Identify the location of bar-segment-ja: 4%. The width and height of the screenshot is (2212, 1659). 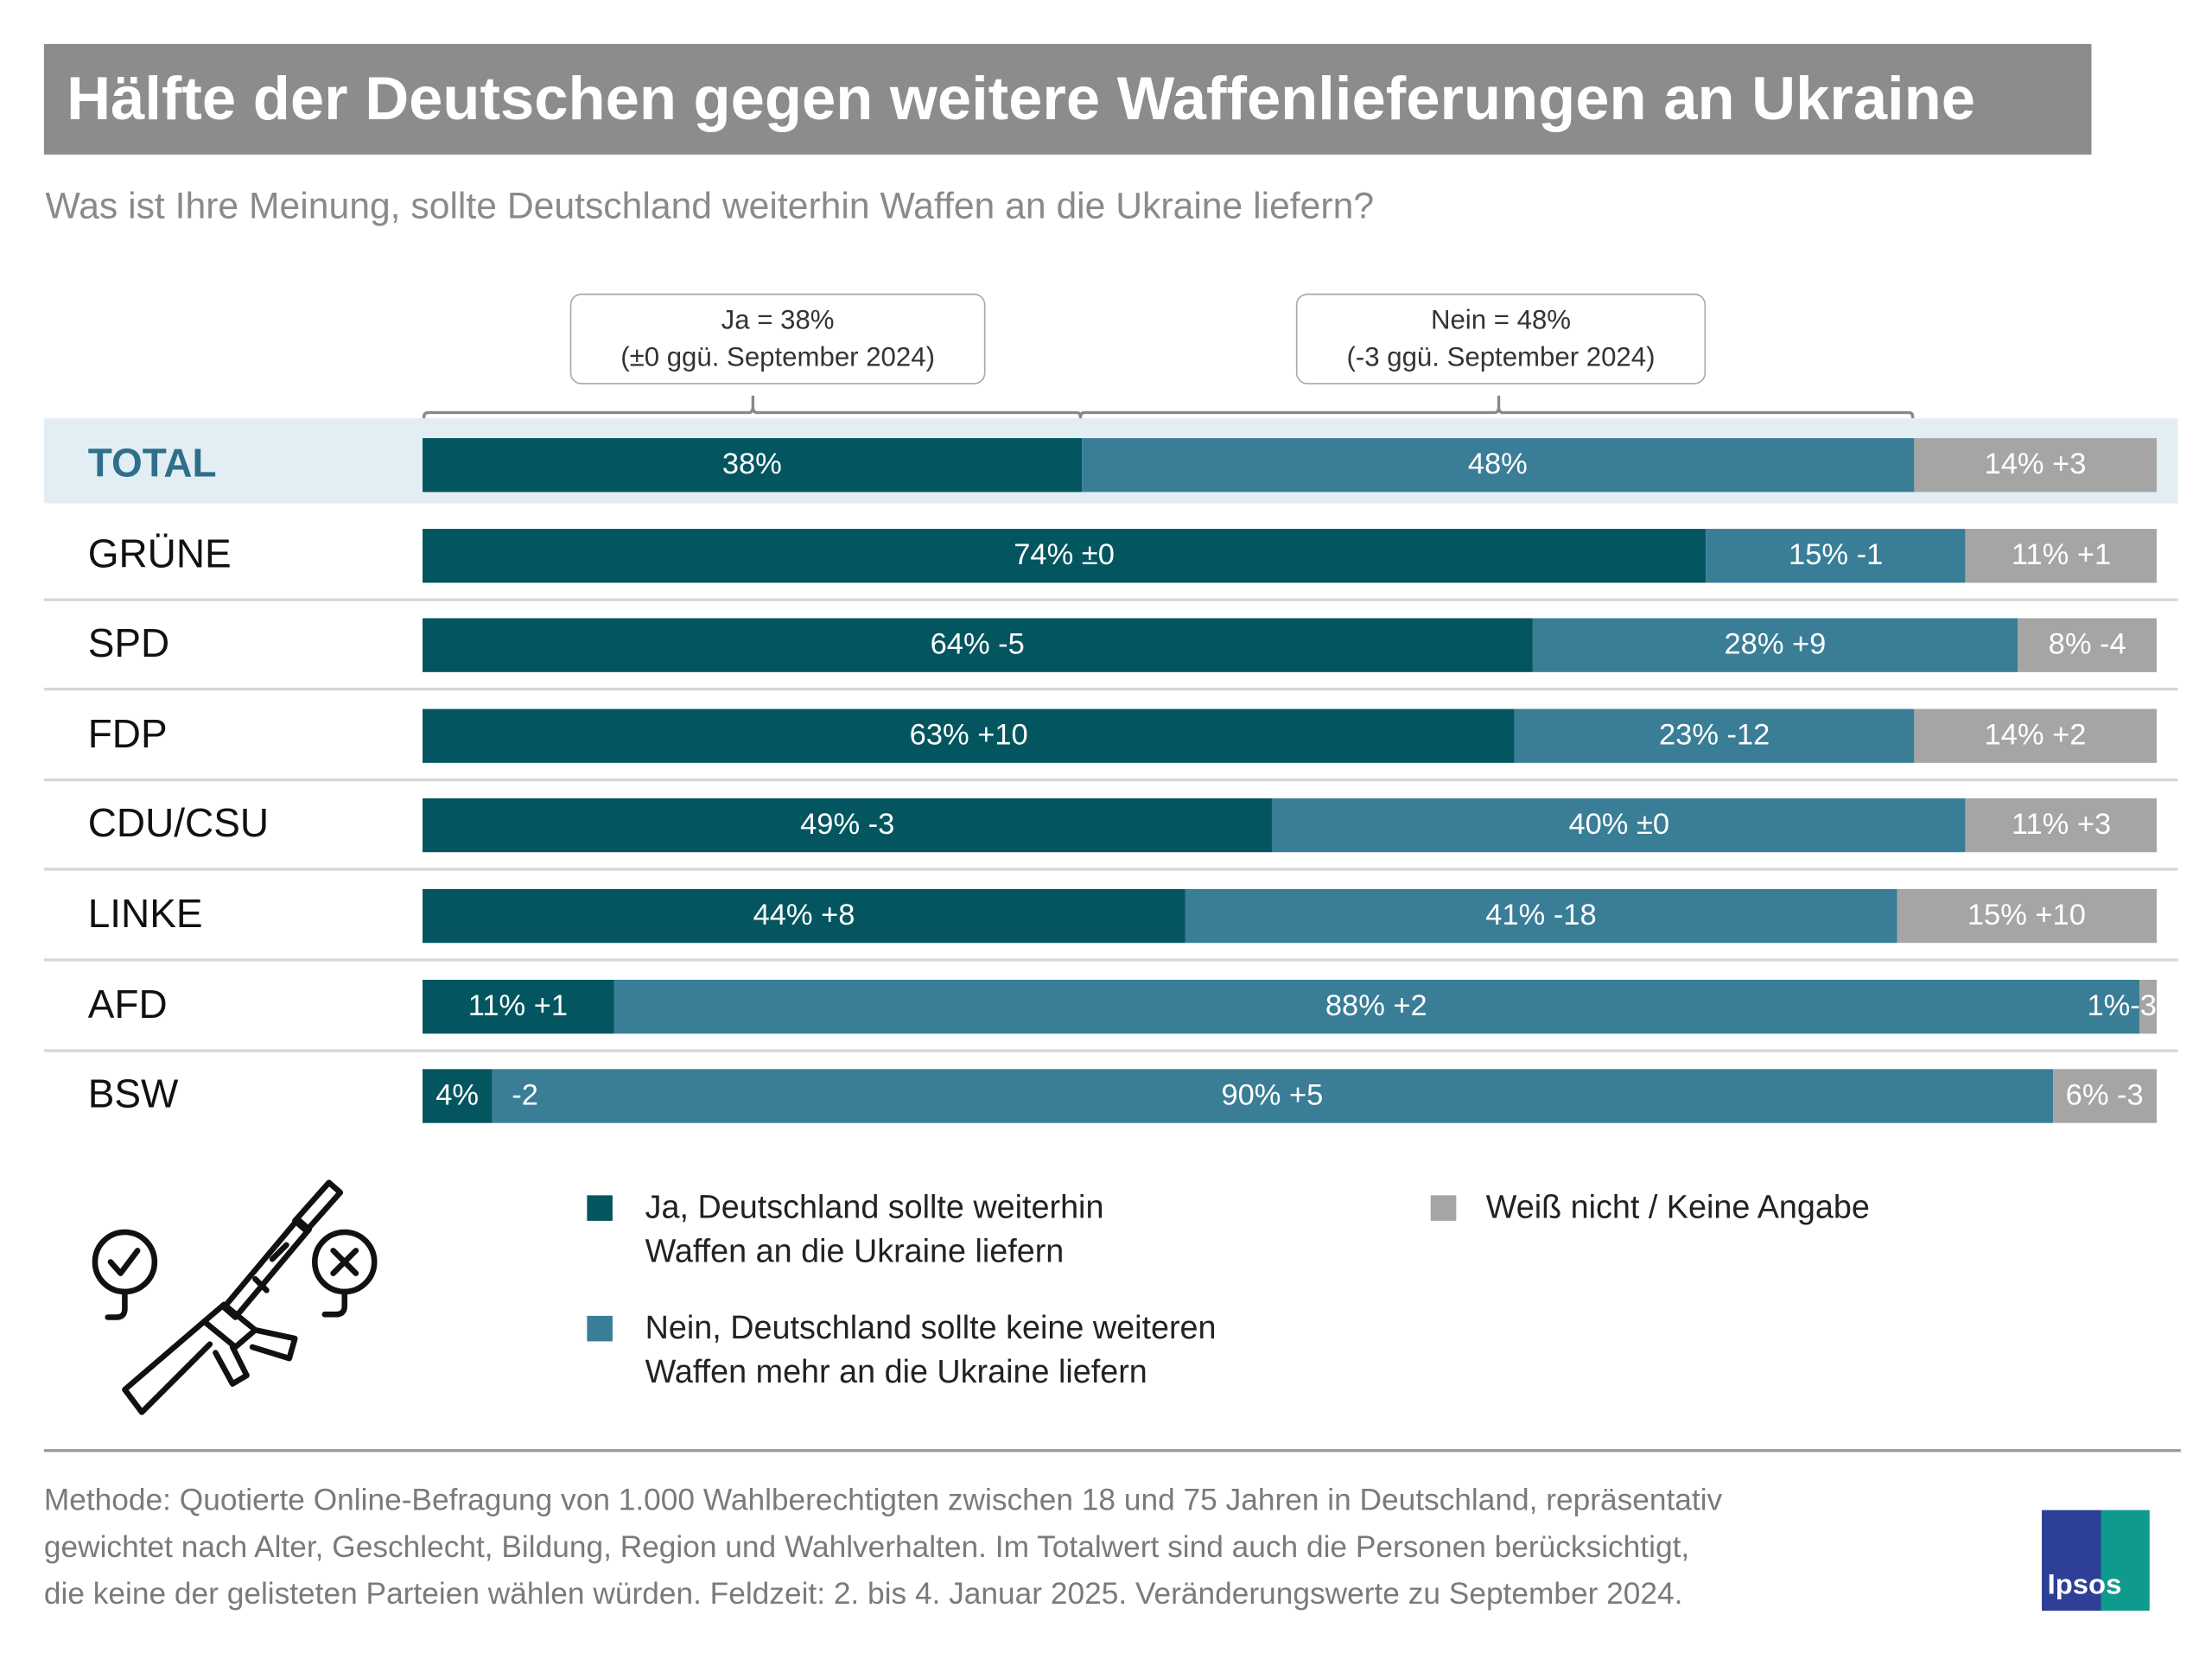
(458, 1096).